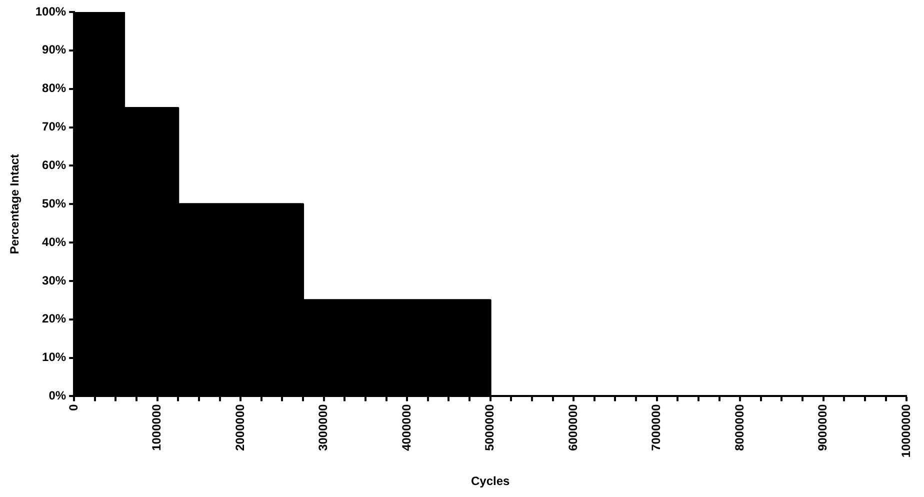  What do you see at coordinates (54, 319) in the screenshot?
I see `y-tick-label: 20%` at bounding box center [54, 319].